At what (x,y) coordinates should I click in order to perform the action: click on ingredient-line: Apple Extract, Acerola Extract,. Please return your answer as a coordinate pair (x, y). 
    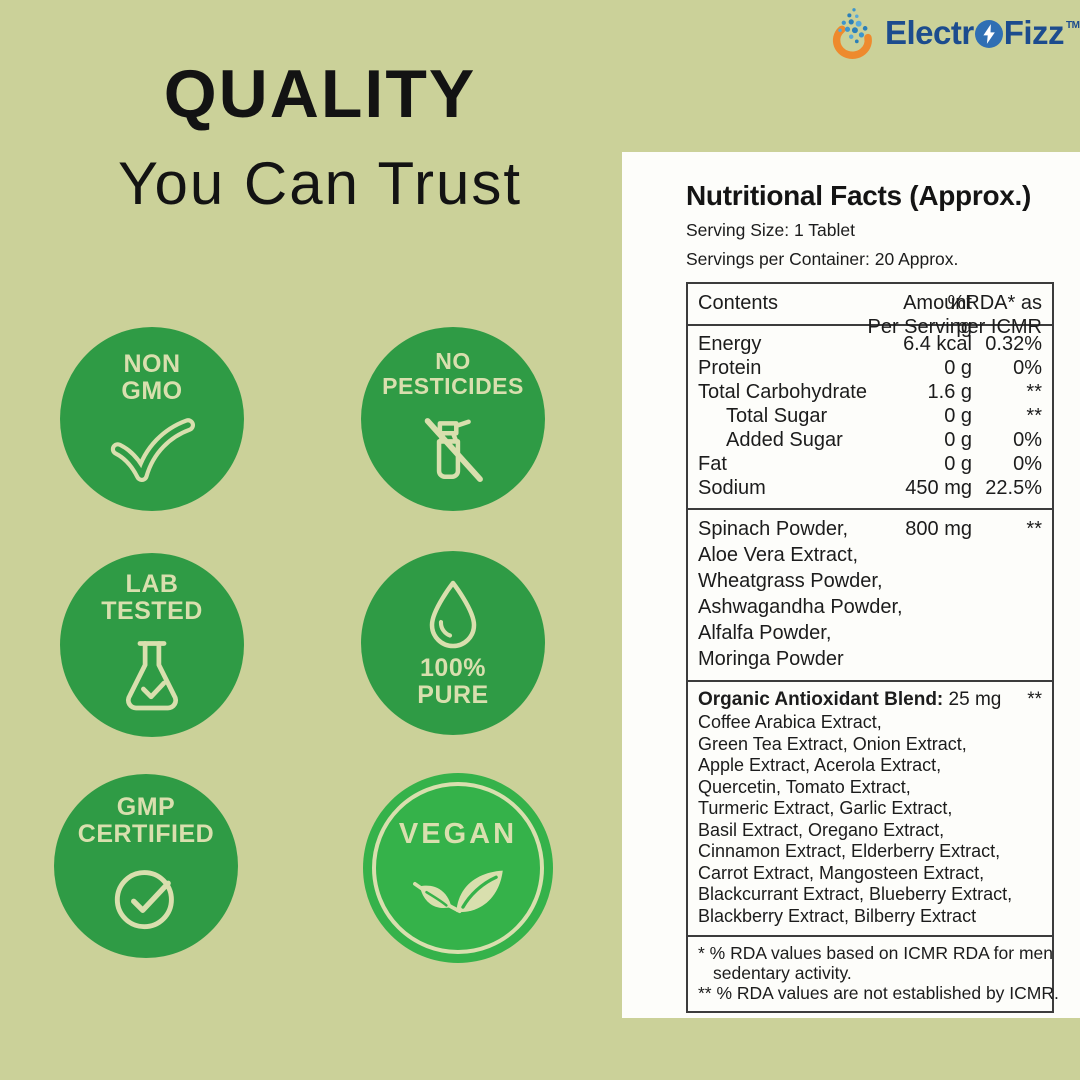
    Looking at the image, I should click on (820, 765).